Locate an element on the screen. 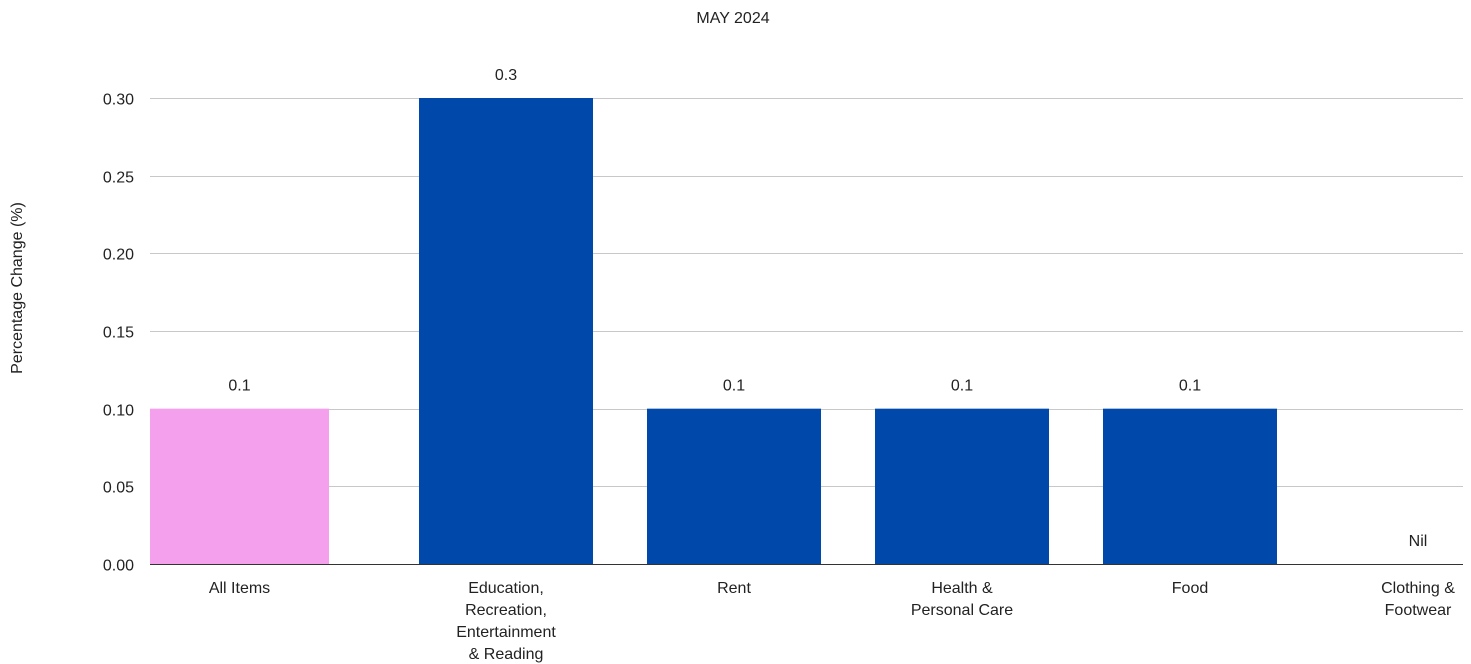 This screenshot has width=1471, height=664. x-category-label: Recreation, is located at coordinates (506, 610).